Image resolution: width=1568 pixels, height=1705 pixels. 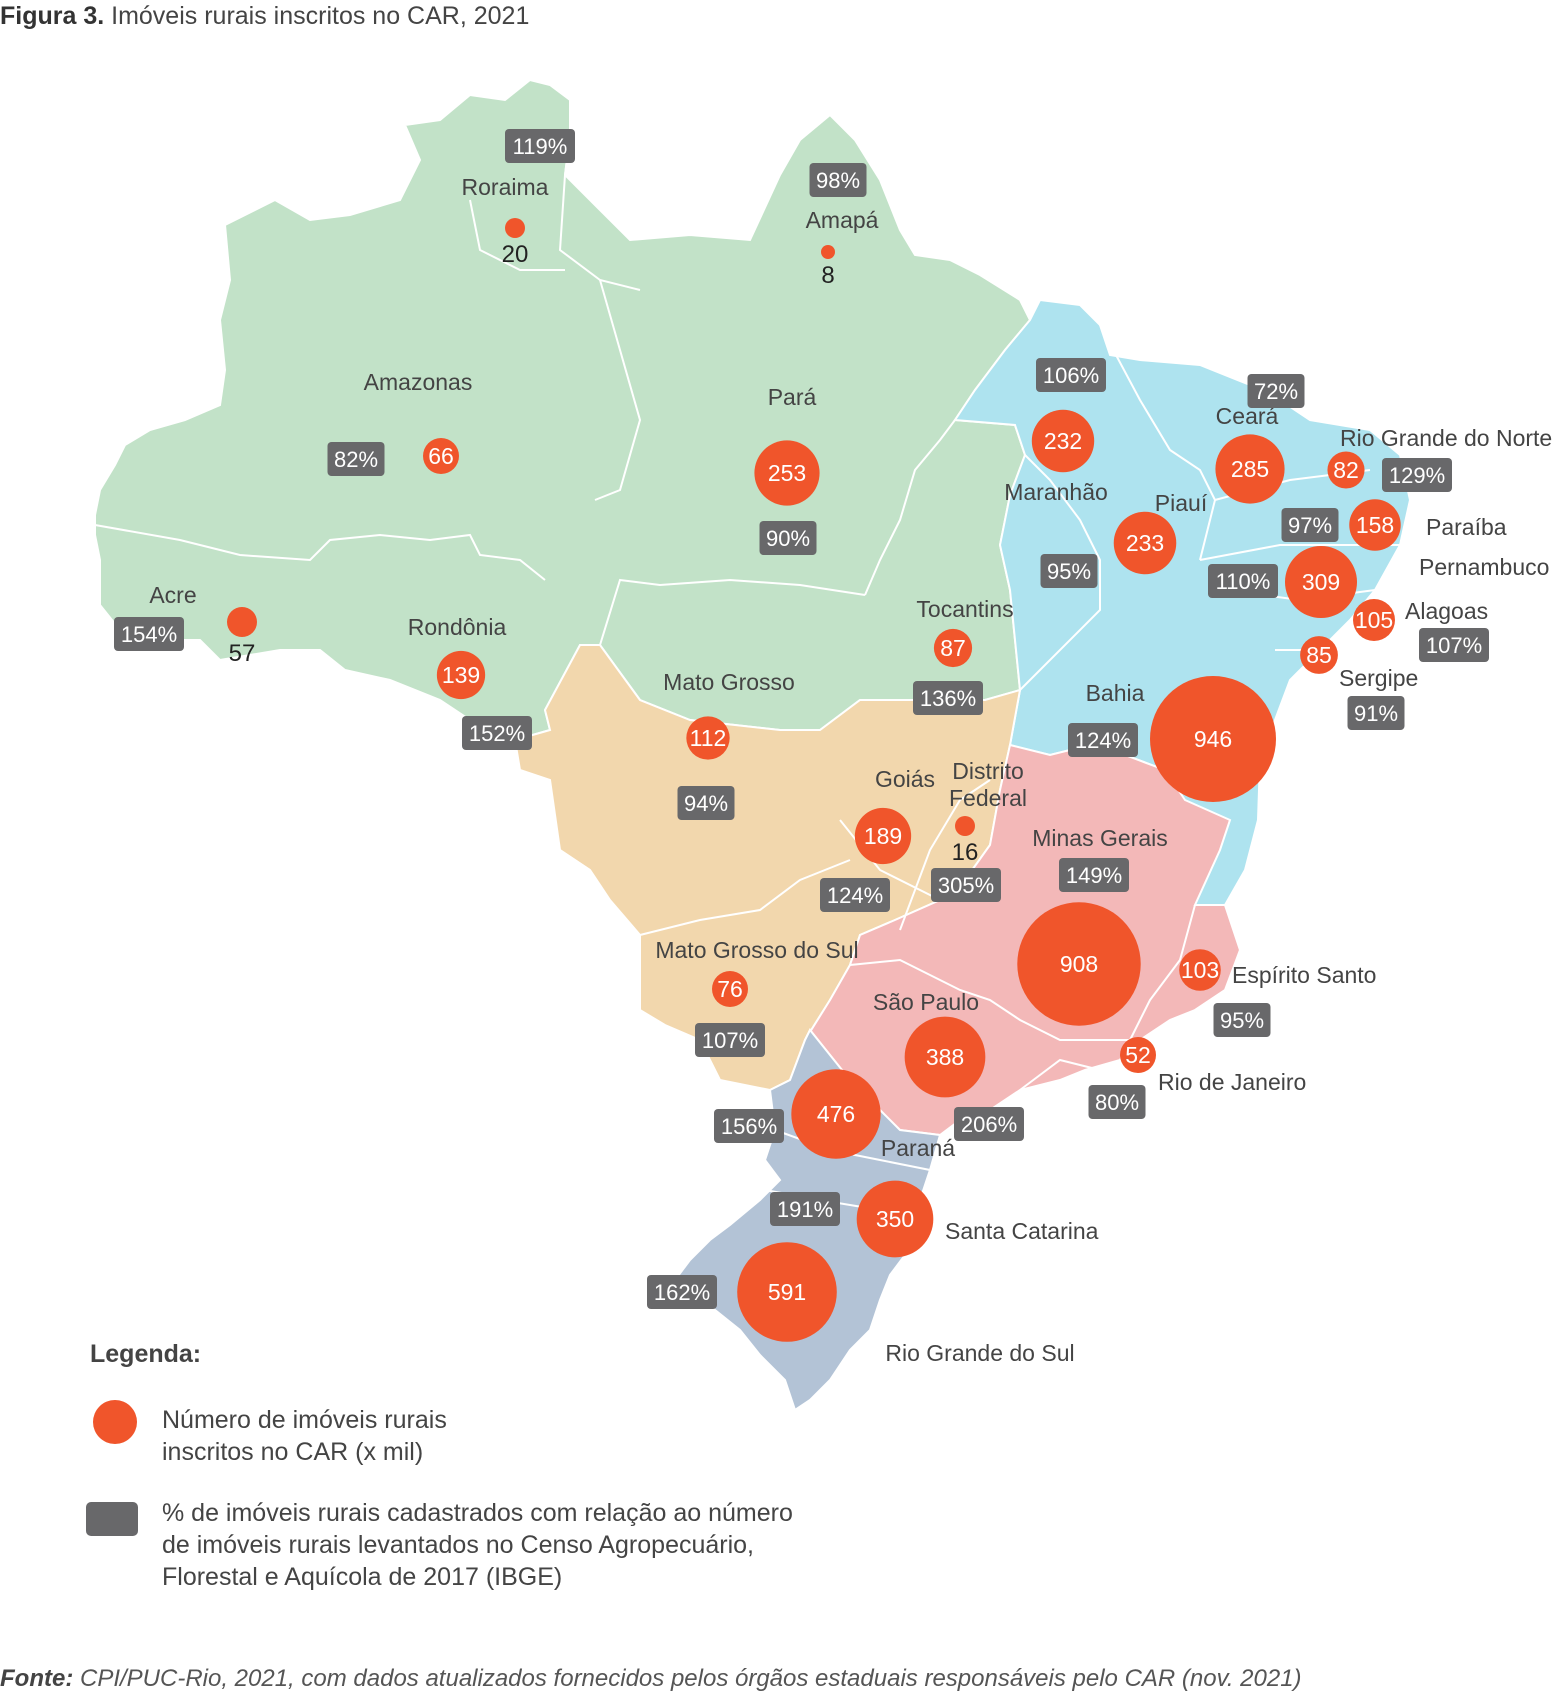 I want to click on count-value-tocantins: 87, so click(x=953, y=648).